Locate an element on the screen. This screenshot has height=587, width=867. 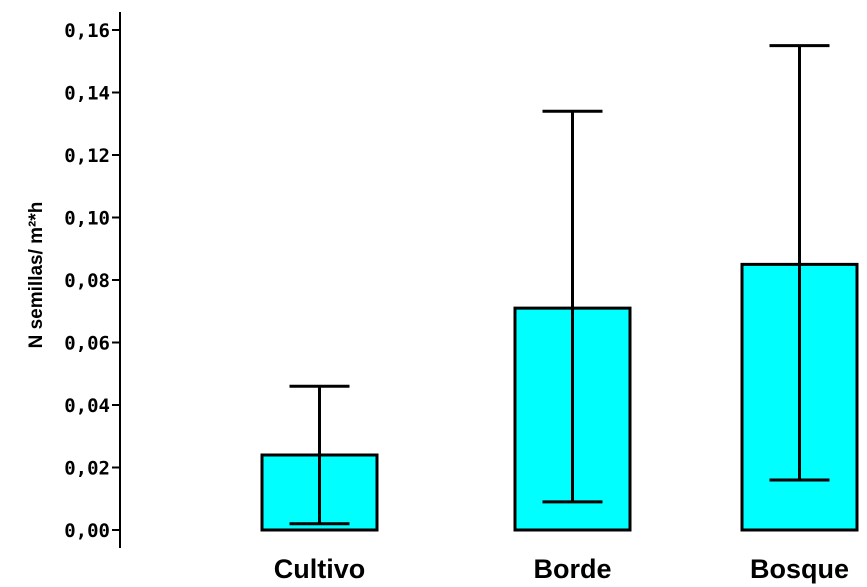
y-tick-label: 0,12 is located at coordinates (87, 156).